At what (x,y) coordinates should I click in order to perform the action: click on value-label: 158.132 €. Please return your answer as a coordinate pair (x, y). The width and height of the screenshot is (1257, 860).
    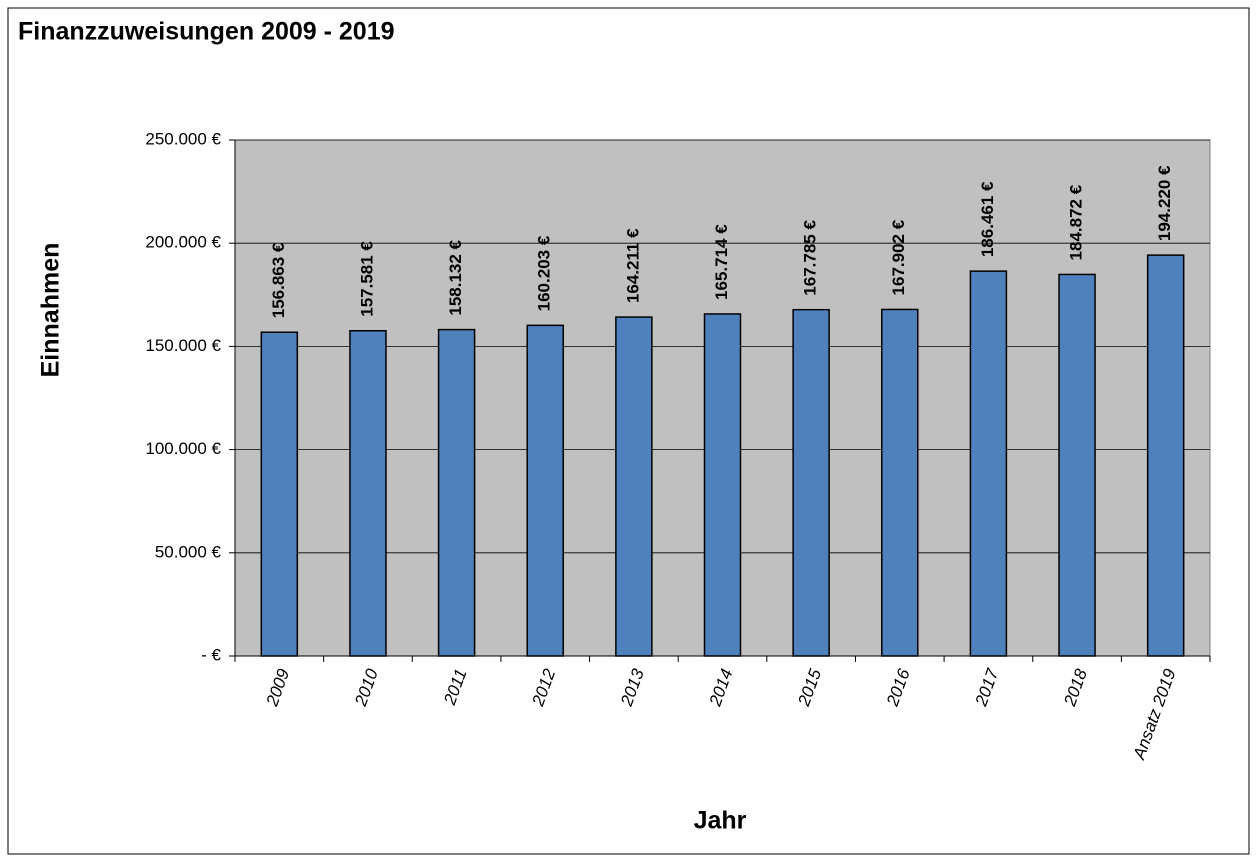
    Looking at the image, I should click on (455, 277).